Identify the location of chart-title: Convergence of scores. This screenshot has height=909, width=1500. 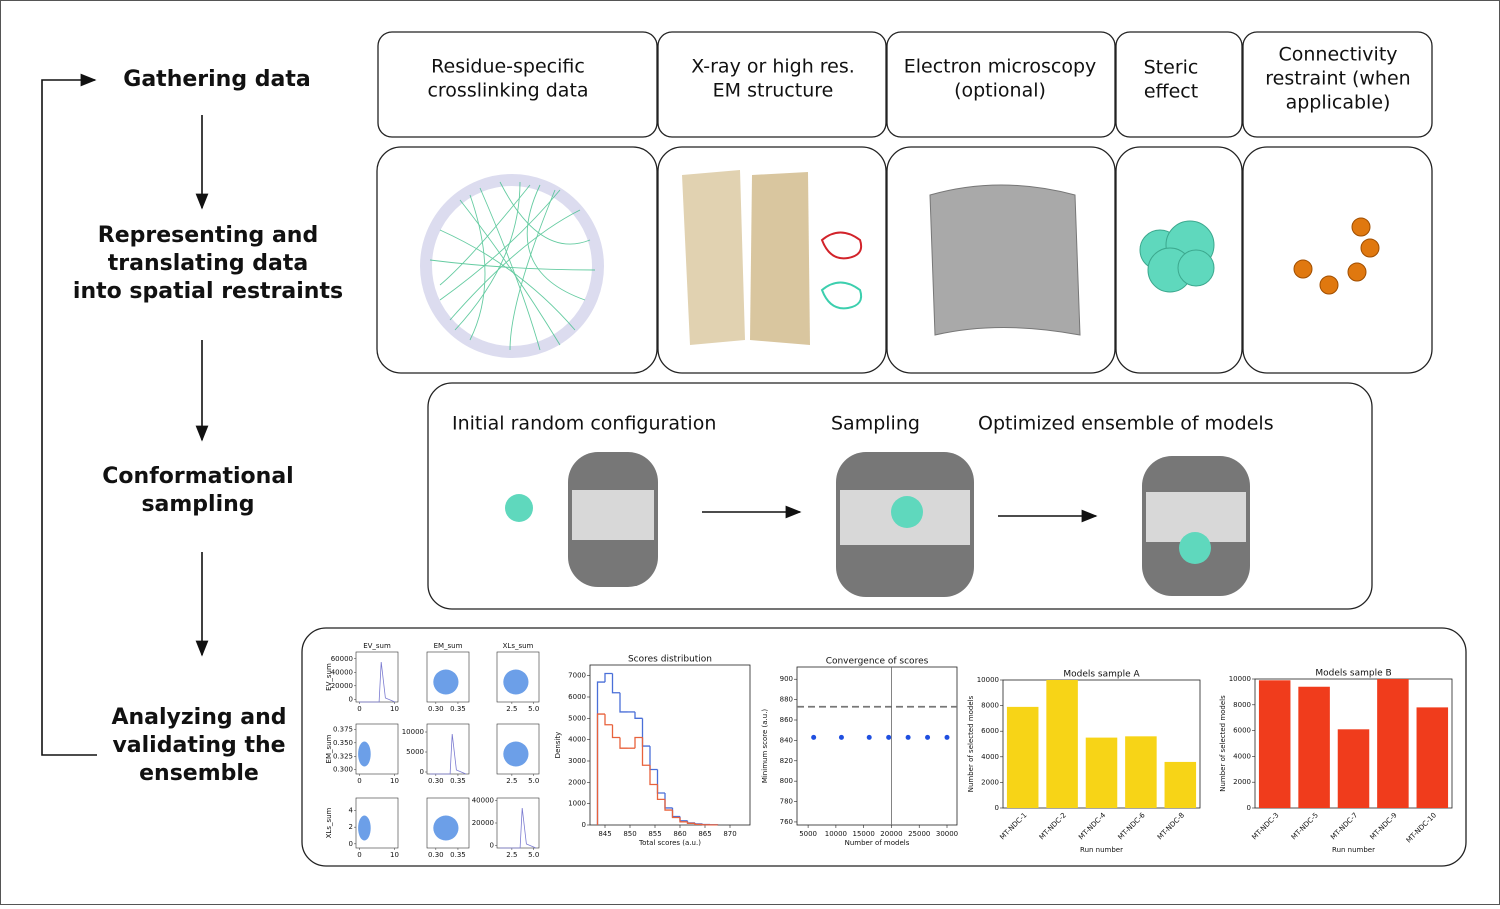
(877, 662).